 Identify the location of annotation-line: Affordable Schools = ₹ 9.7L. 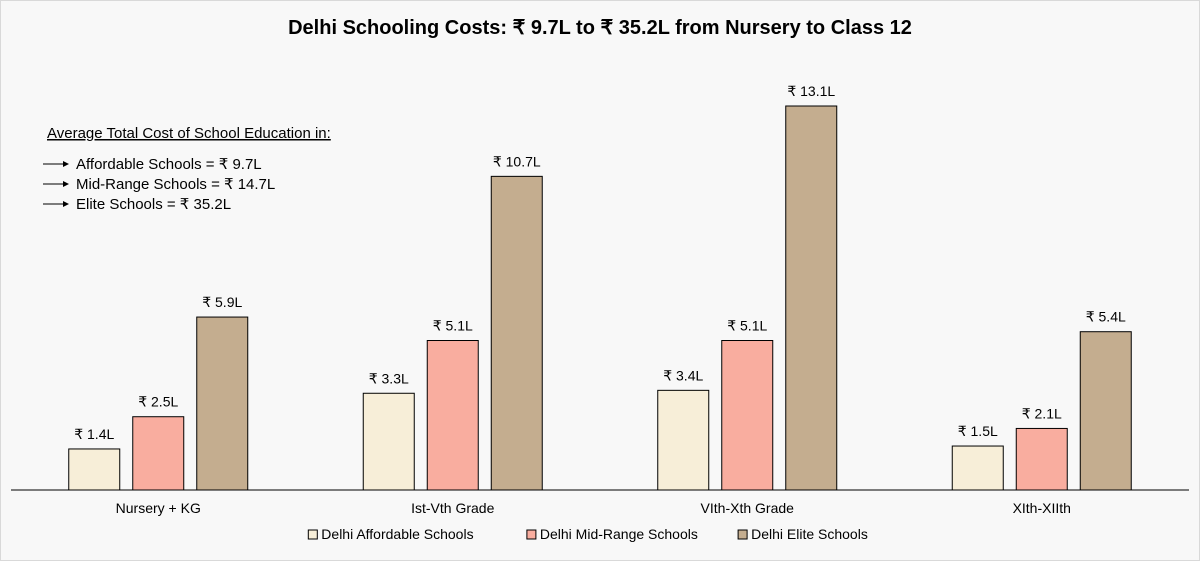
(169, 164).